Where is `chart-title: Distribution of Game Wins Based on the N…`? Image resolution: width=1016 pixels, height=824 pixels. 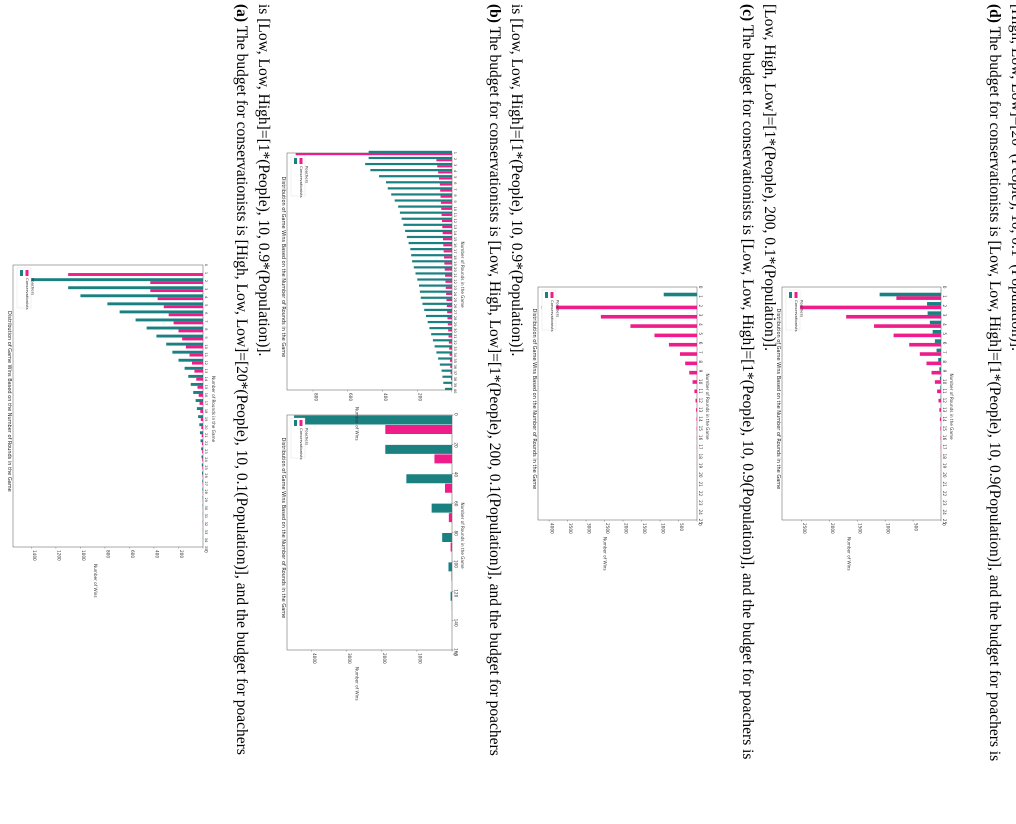 chart-title: Distribution of Game Wins Based on the N… is located at coordinates (778, 399).